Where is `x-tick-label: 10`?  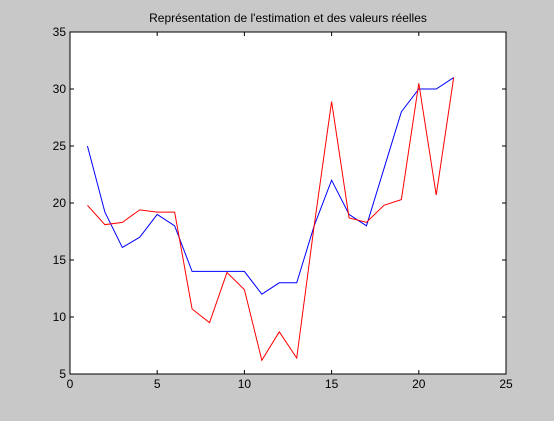 x-tick-label: 10 is located at coordinates (245, 384).